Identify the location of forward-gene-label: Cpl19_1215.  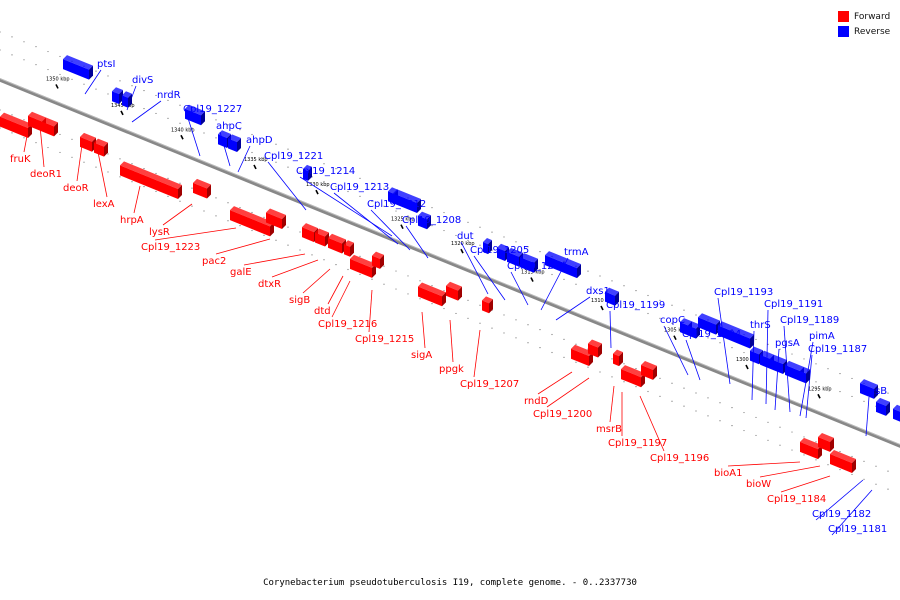
(384, 339).